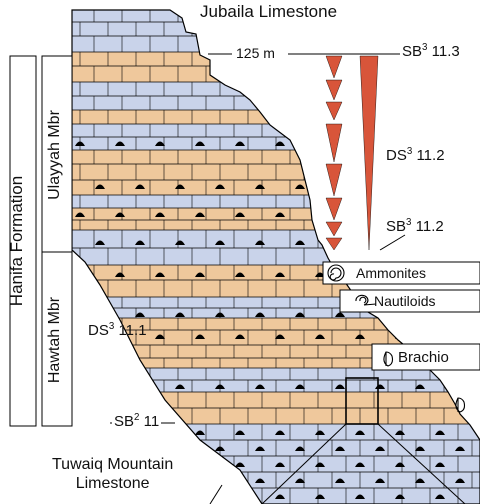 The image size is (480, 504). What do you see at coordinates (366, 300) in the screenshot?
I see `nautiloid-icon` at bounding box center [366, 300].